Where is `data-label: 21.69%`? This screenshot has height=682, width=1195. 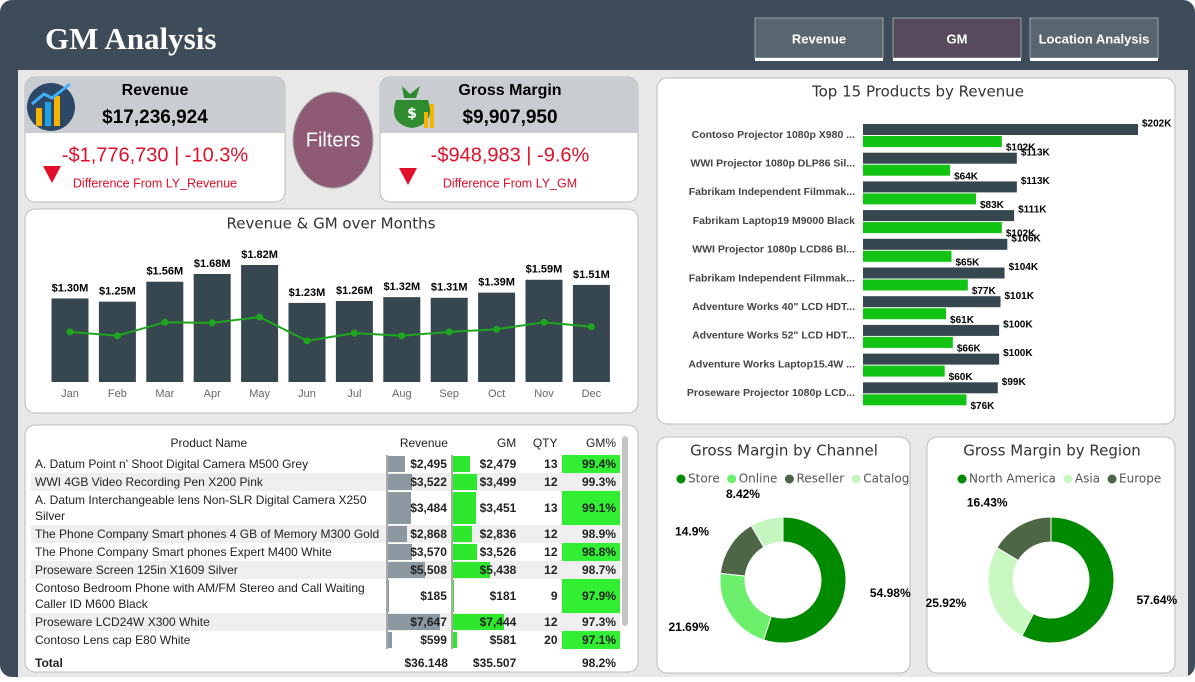
data-label: 21.69% is located at coordinates (688, 627).